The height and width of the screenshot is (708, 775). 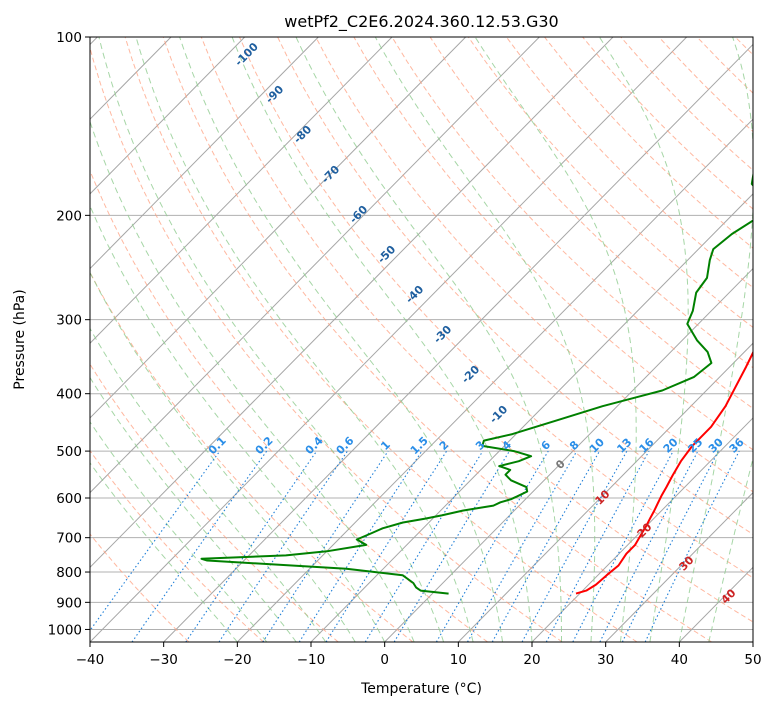 What do you see at coordinates (69, 573) in the screenshot?
I see `y-tick-label: 800` at bounding box center [69, 573].